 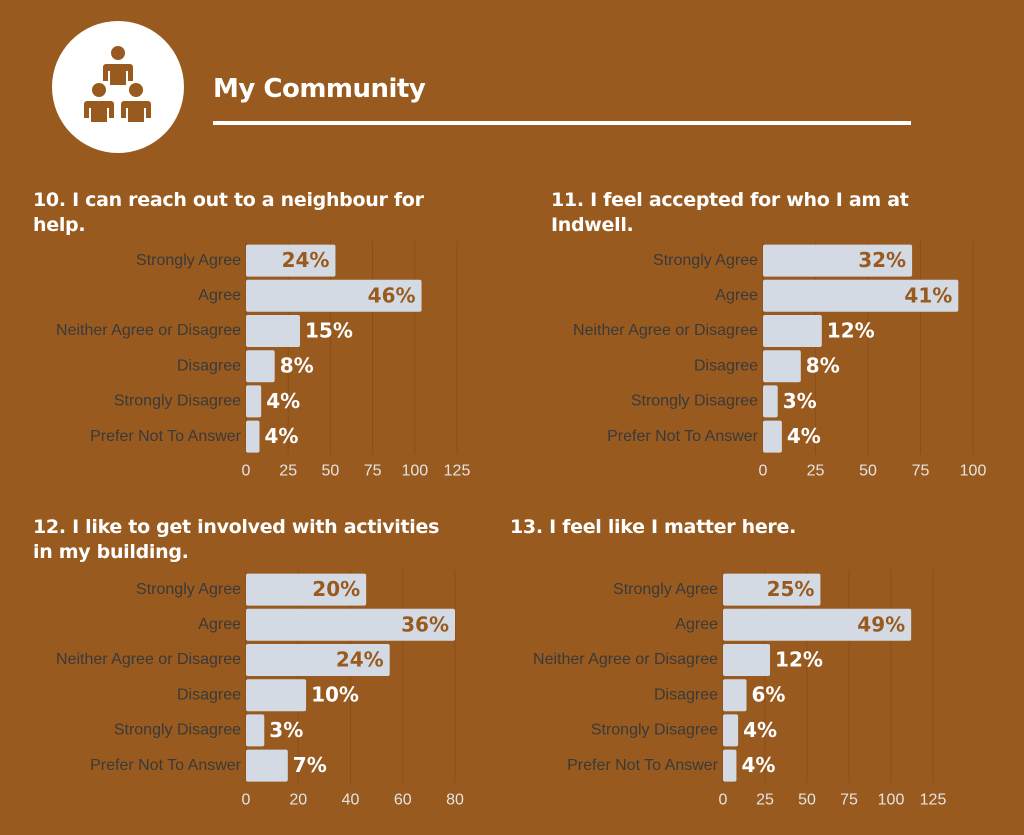 I want to click on value-label: 46%, so click(x=392, y=295).